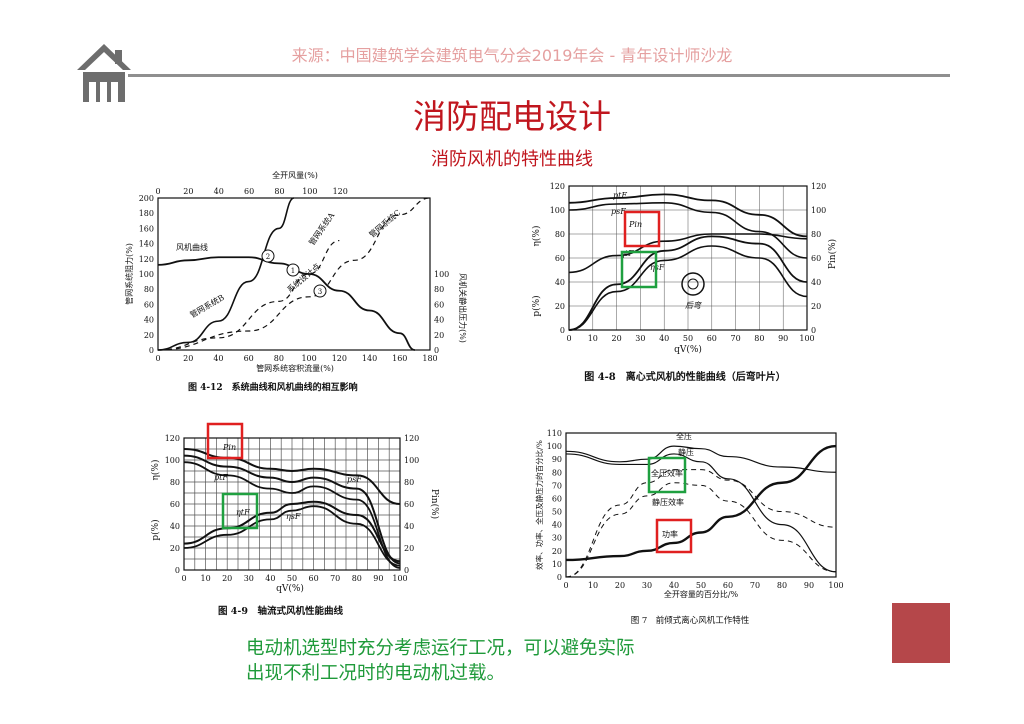 This screenshot has width=1024, height=724. I want to click on annotation-label: 全压效率, so click(667, 473).